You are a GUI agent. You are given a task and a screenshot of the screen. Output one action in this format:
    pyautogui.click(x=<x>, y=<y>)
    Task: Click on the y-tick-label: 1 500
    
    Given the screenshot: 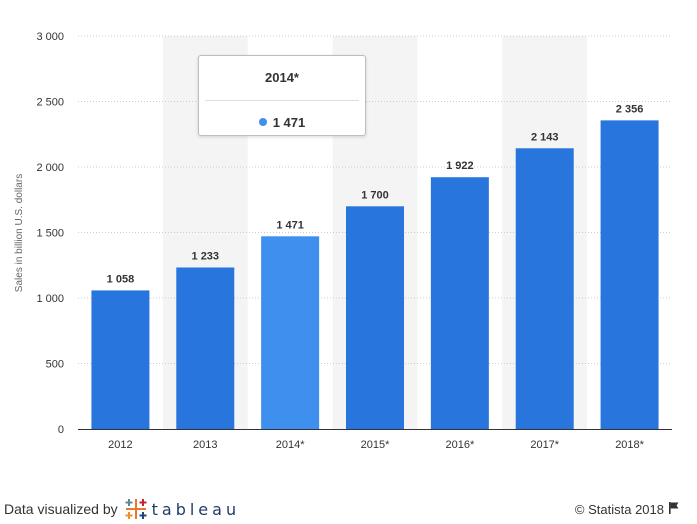 What is the action you would take?
    pyautogui.click(x=50, y=234)
    